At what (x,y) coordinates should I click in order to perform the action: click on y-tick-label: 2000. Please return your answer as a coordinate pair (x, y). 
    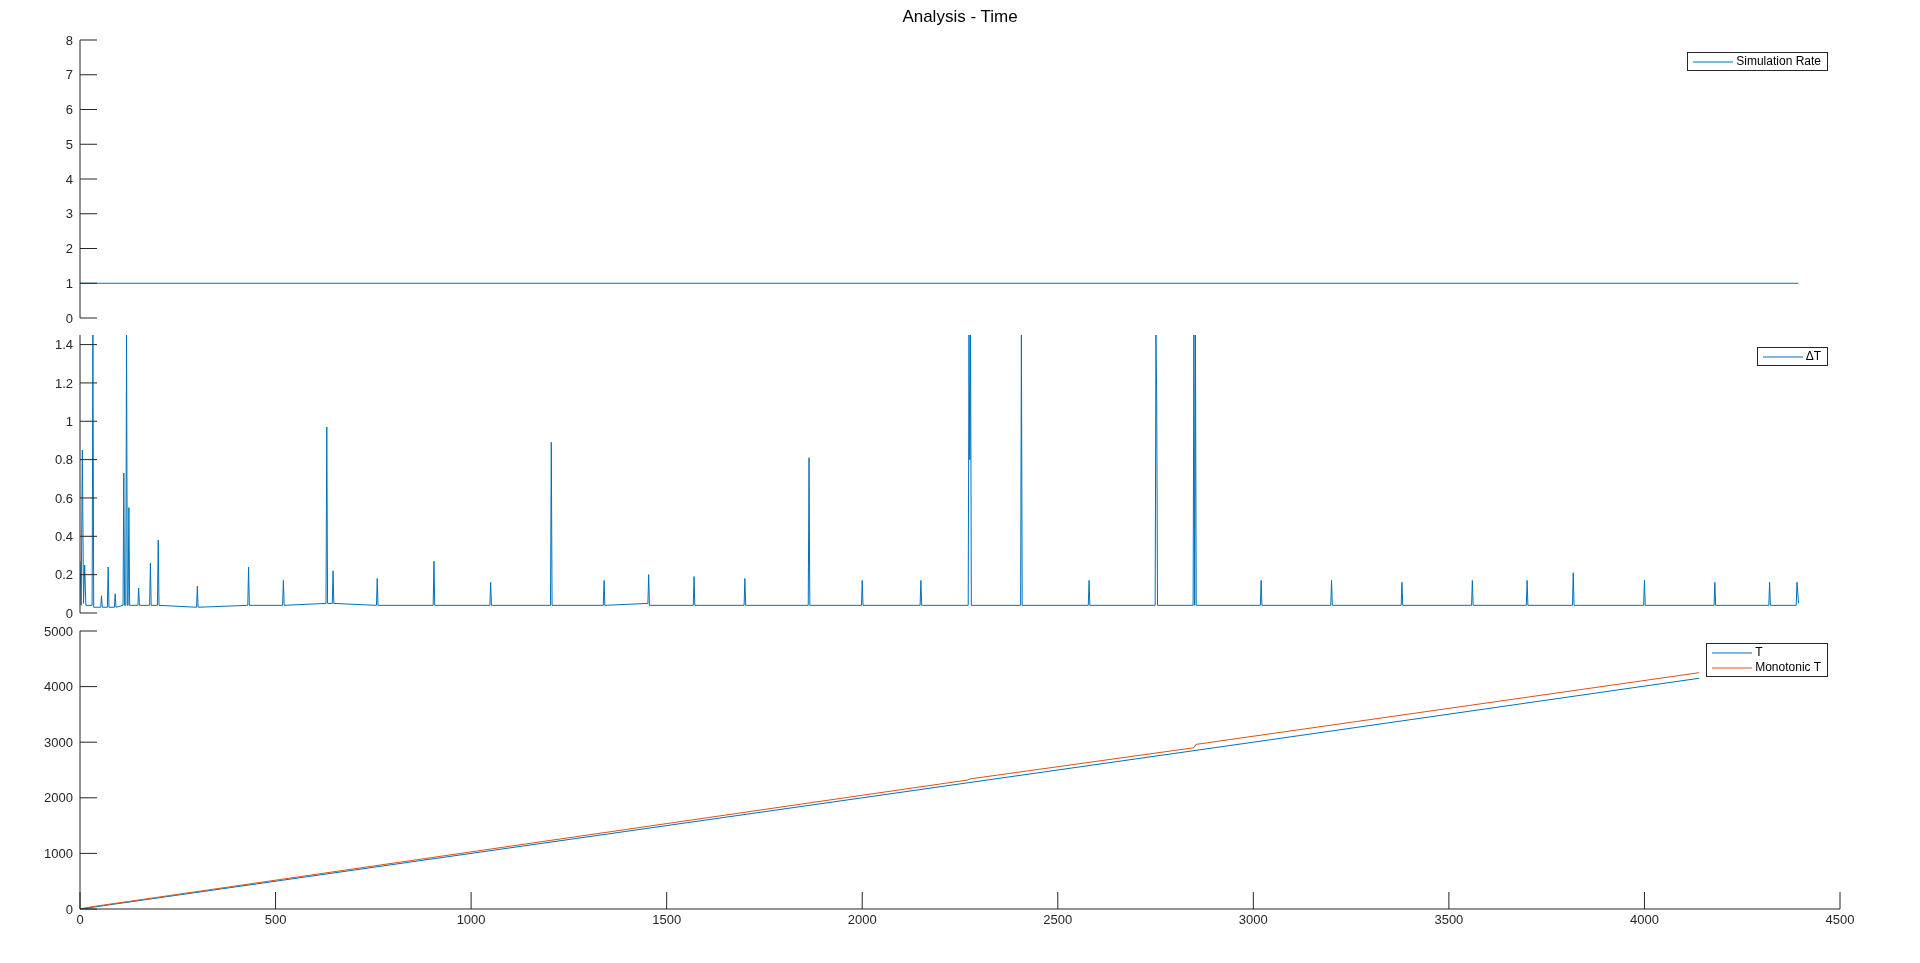
    Looking at the image, I should click on (58, 798).